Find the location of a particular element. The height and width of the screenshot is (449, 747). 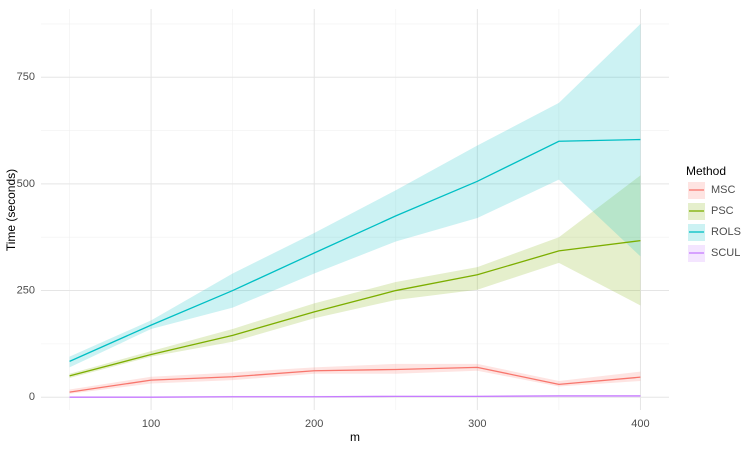

legend-label: ROLS is located at coordinates (726, 232).